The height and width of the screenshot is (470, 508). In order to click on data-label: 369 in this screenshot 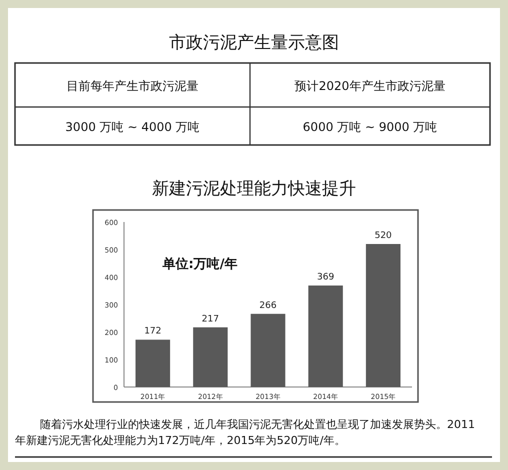, I will do `click(325, 277)`.